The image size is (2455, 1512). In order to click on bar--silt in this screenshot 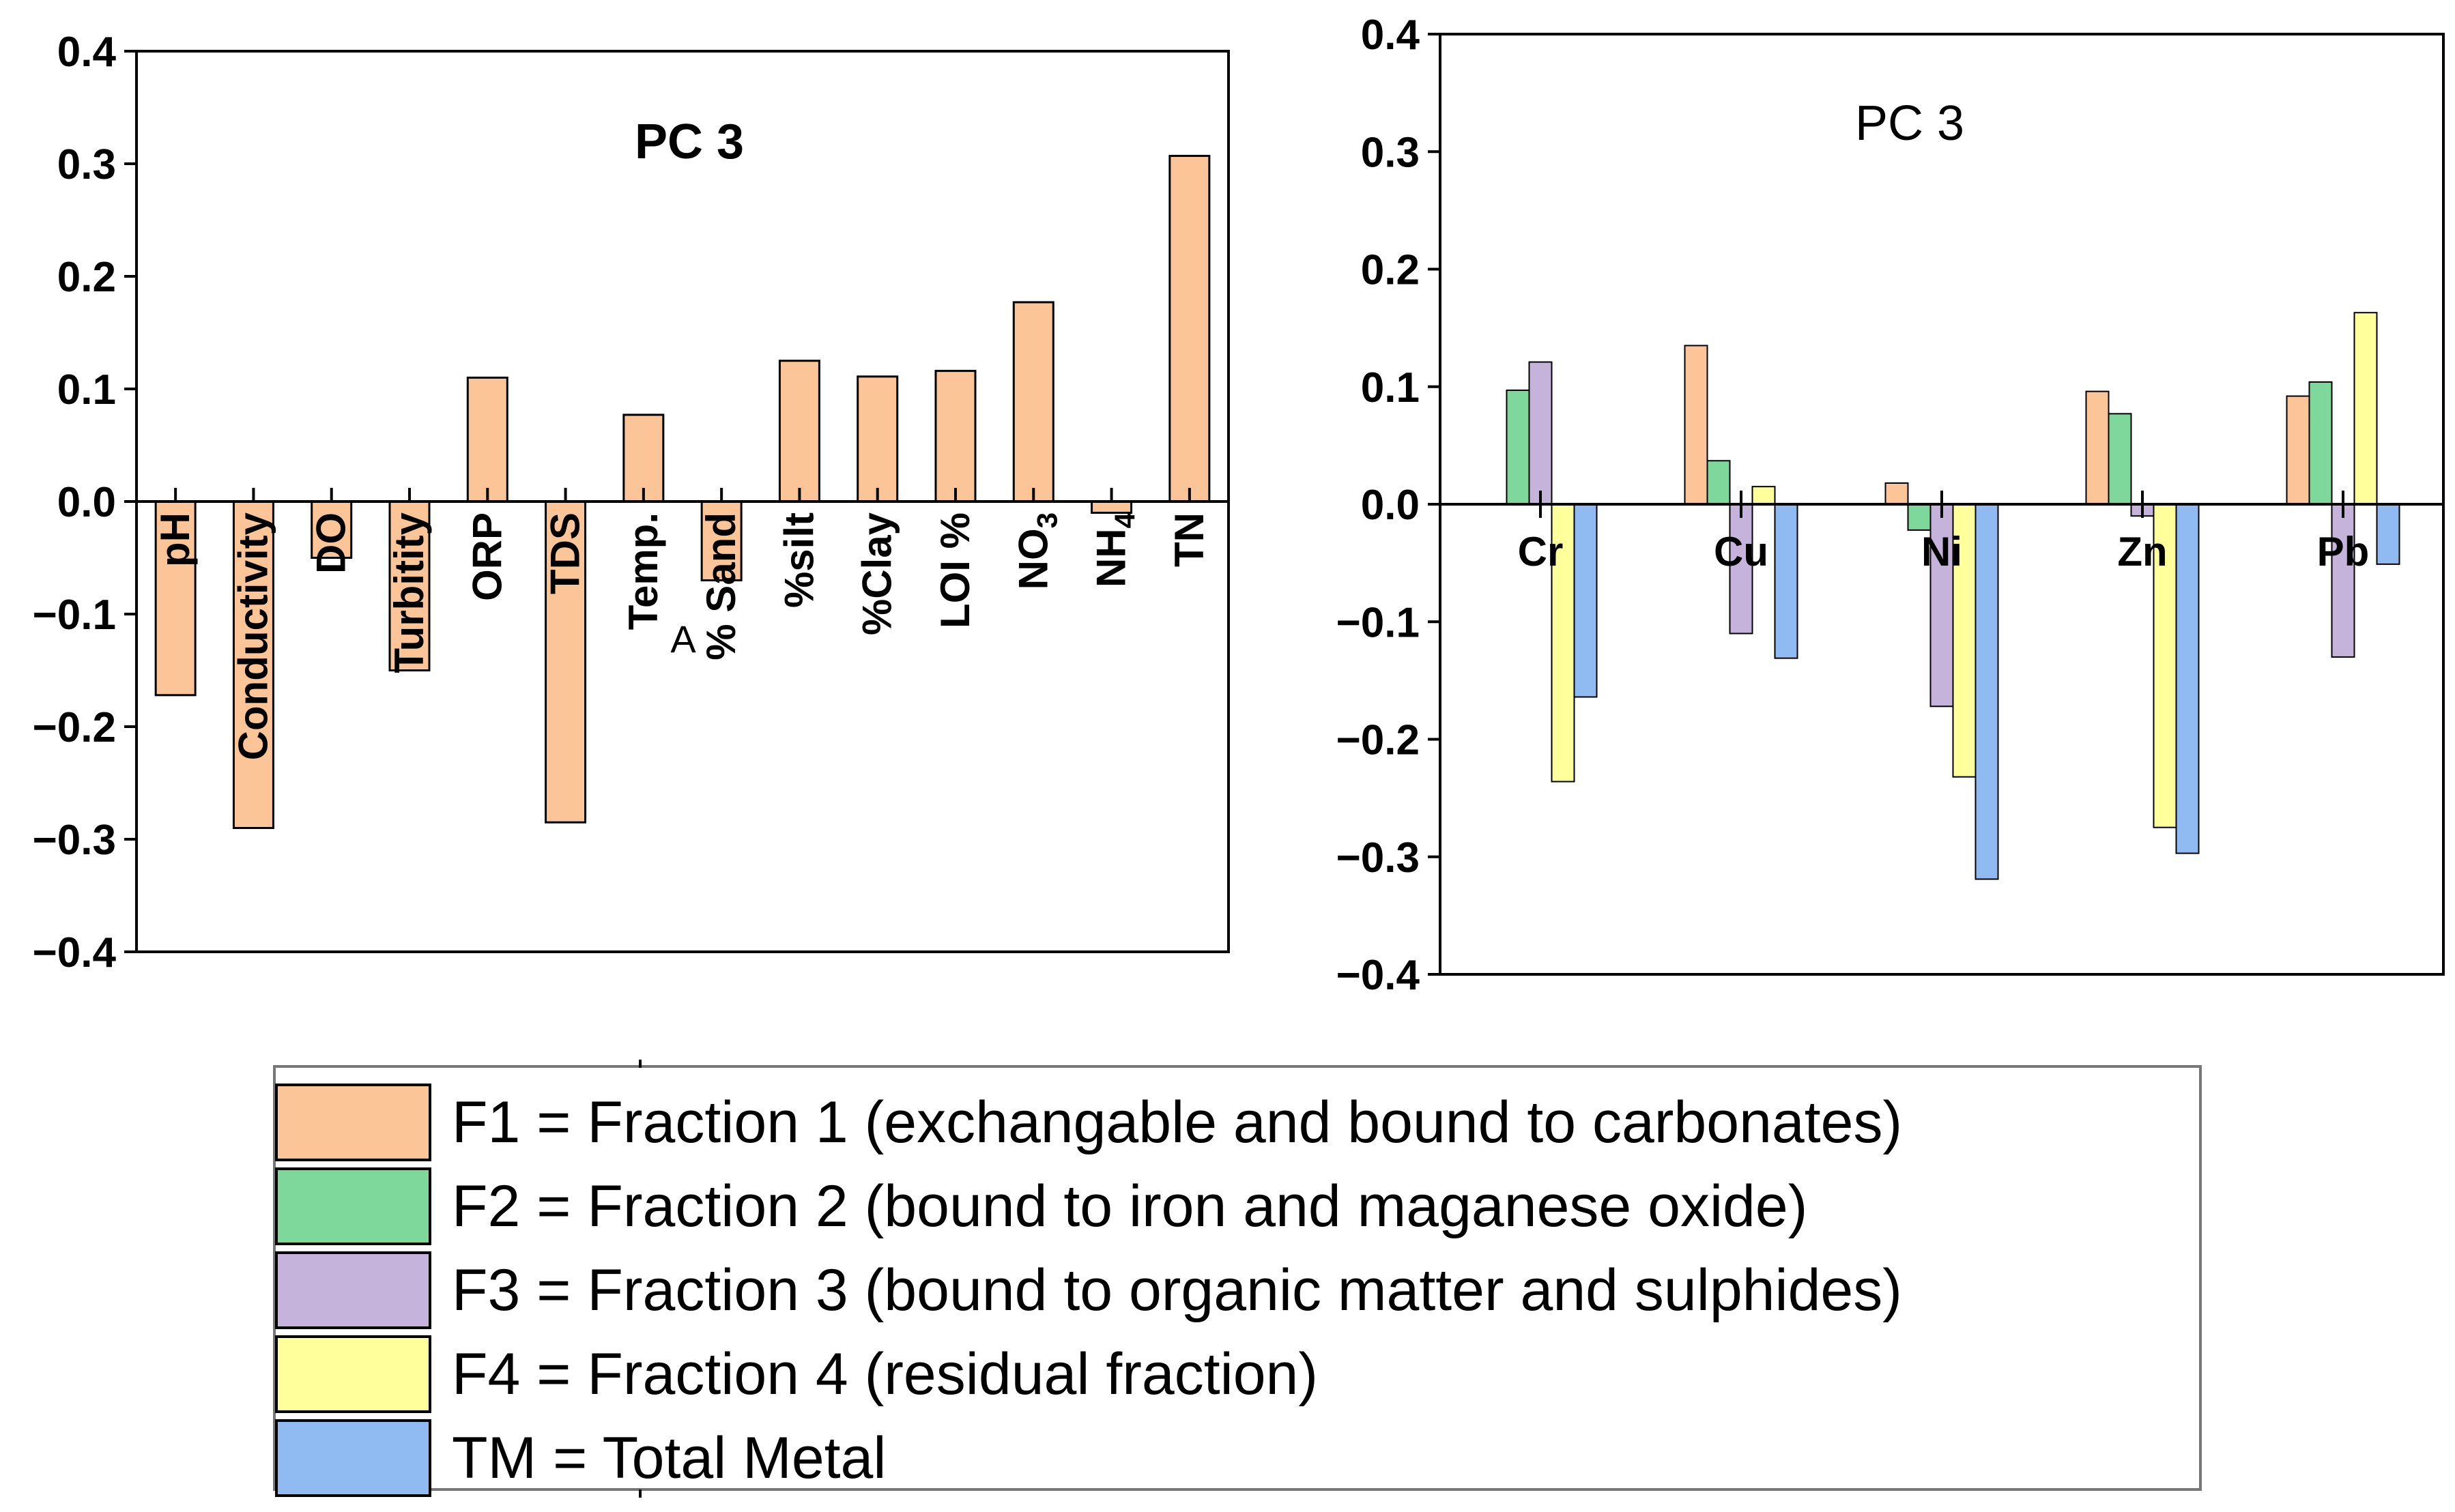, I will do `click(799, 431)`.